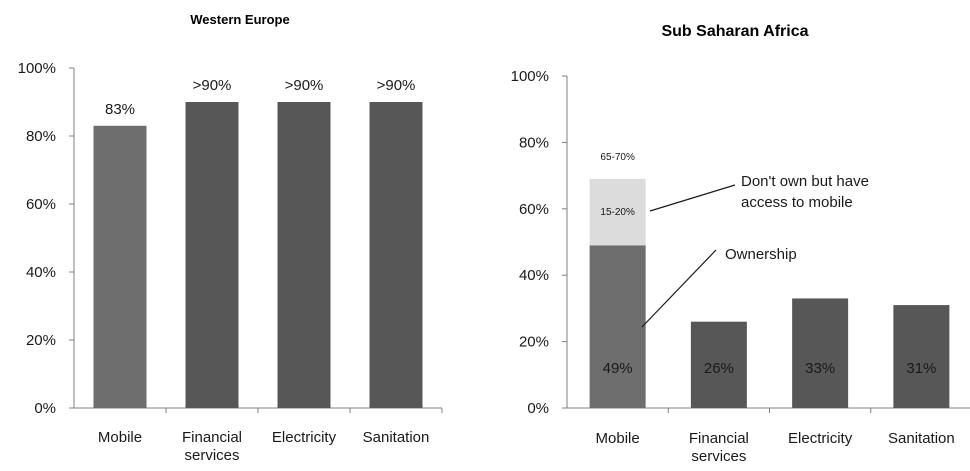 The width and height of the screenshot is (970, 471). What do you see at coordinates (41, 340) in the screenshot?
I see `chart1-y-tick-label: 20%` at bounding box center [41, 340].